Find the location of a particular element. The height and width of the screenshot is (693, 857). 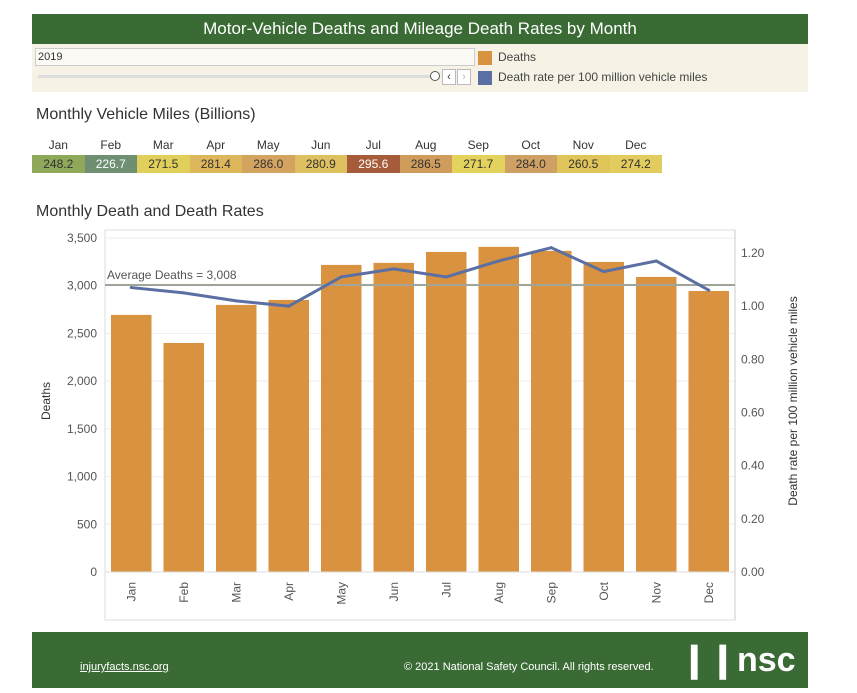

chevron-left-icon: ‹ is located at coordinates (449, 77).